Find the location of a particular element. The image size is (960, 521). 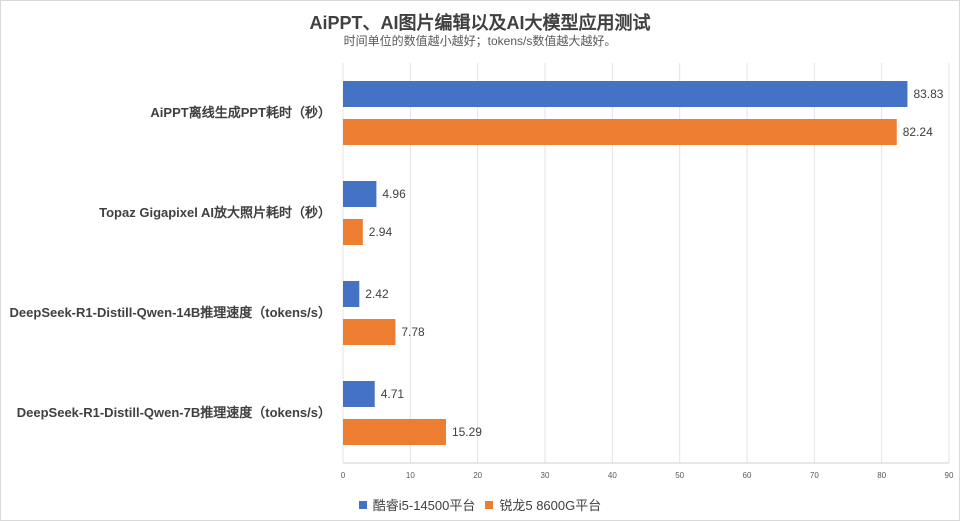

x-tick-label: 0 is located at coordinates (343, 475).